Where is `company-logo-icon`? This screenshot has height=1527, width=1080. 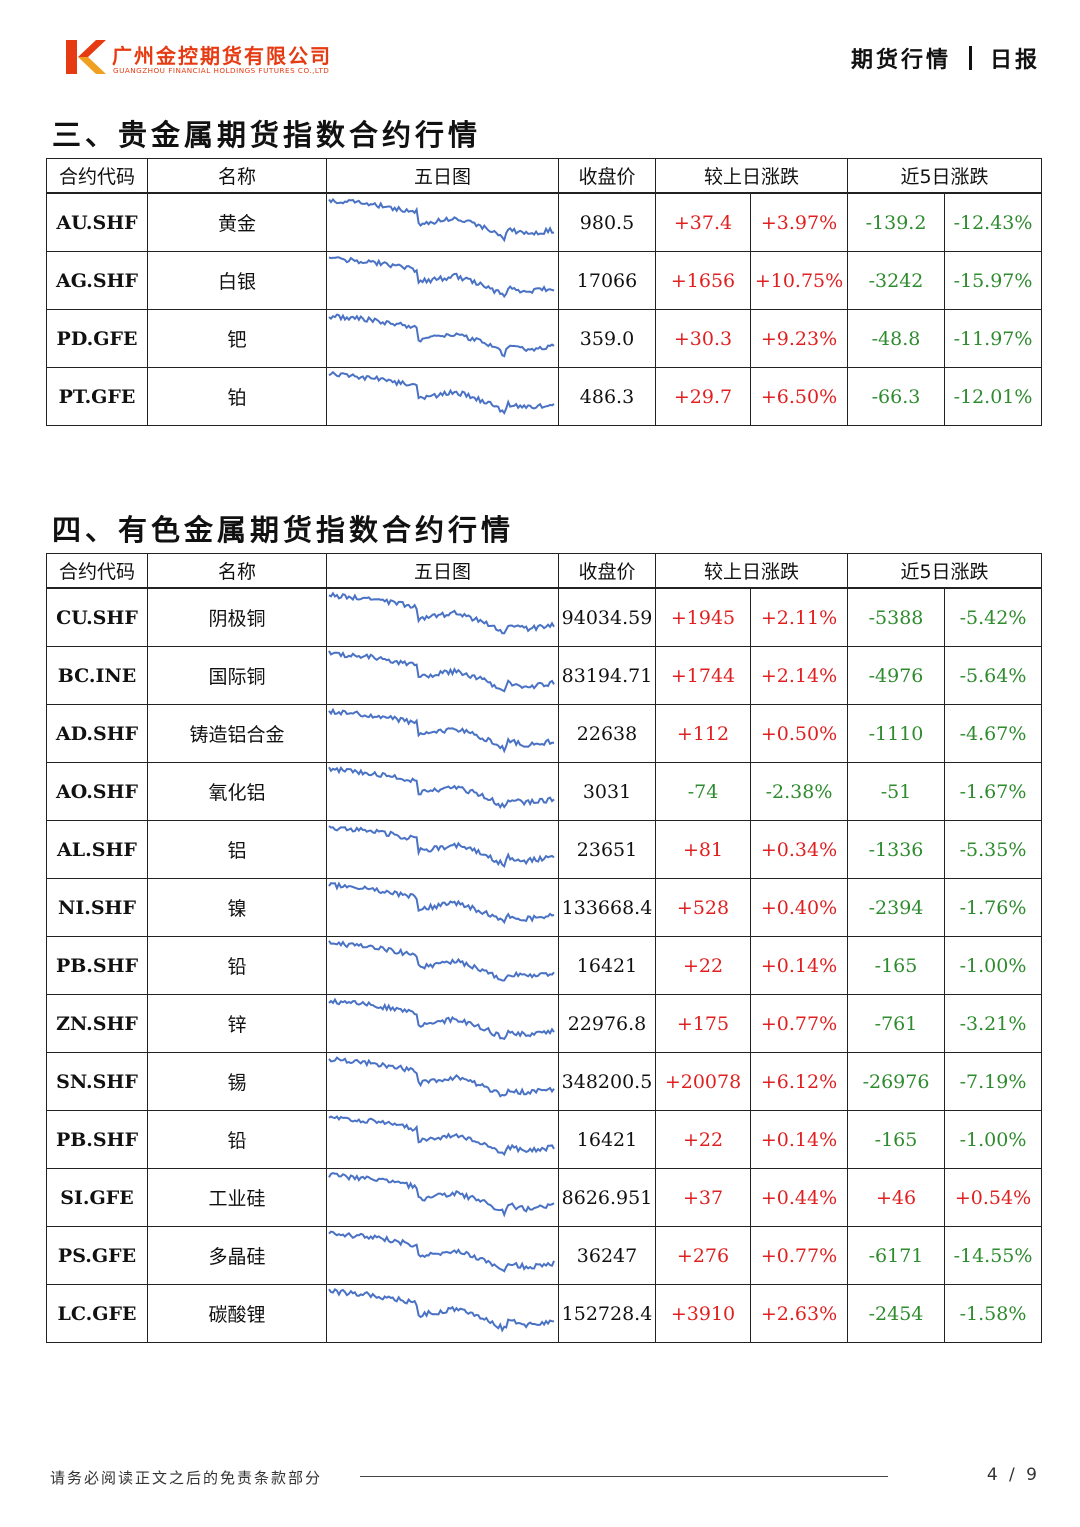 company-logo-icon is located at coordinates (86, 57).